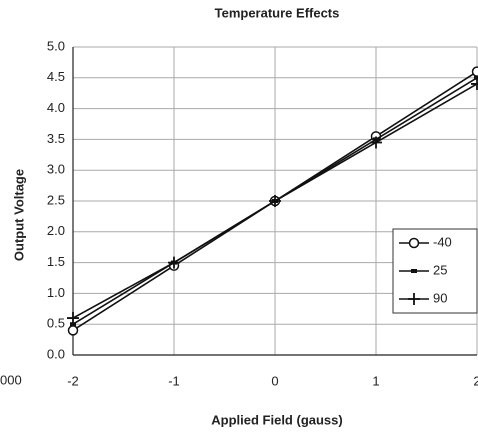  Describe the element at coordinates (440, 269) in the screenshot. I see `legend-label: 25` at that location.